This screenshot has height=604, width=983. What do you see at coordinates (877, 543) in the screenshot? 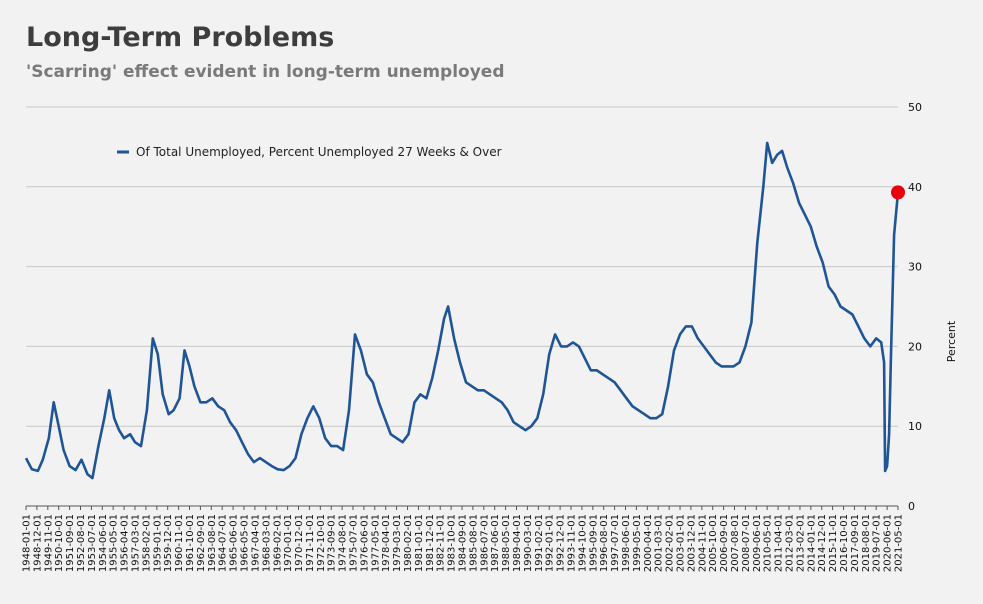
I see `x-tick-label: 2019-07-01` at bounding box center [877, 543].